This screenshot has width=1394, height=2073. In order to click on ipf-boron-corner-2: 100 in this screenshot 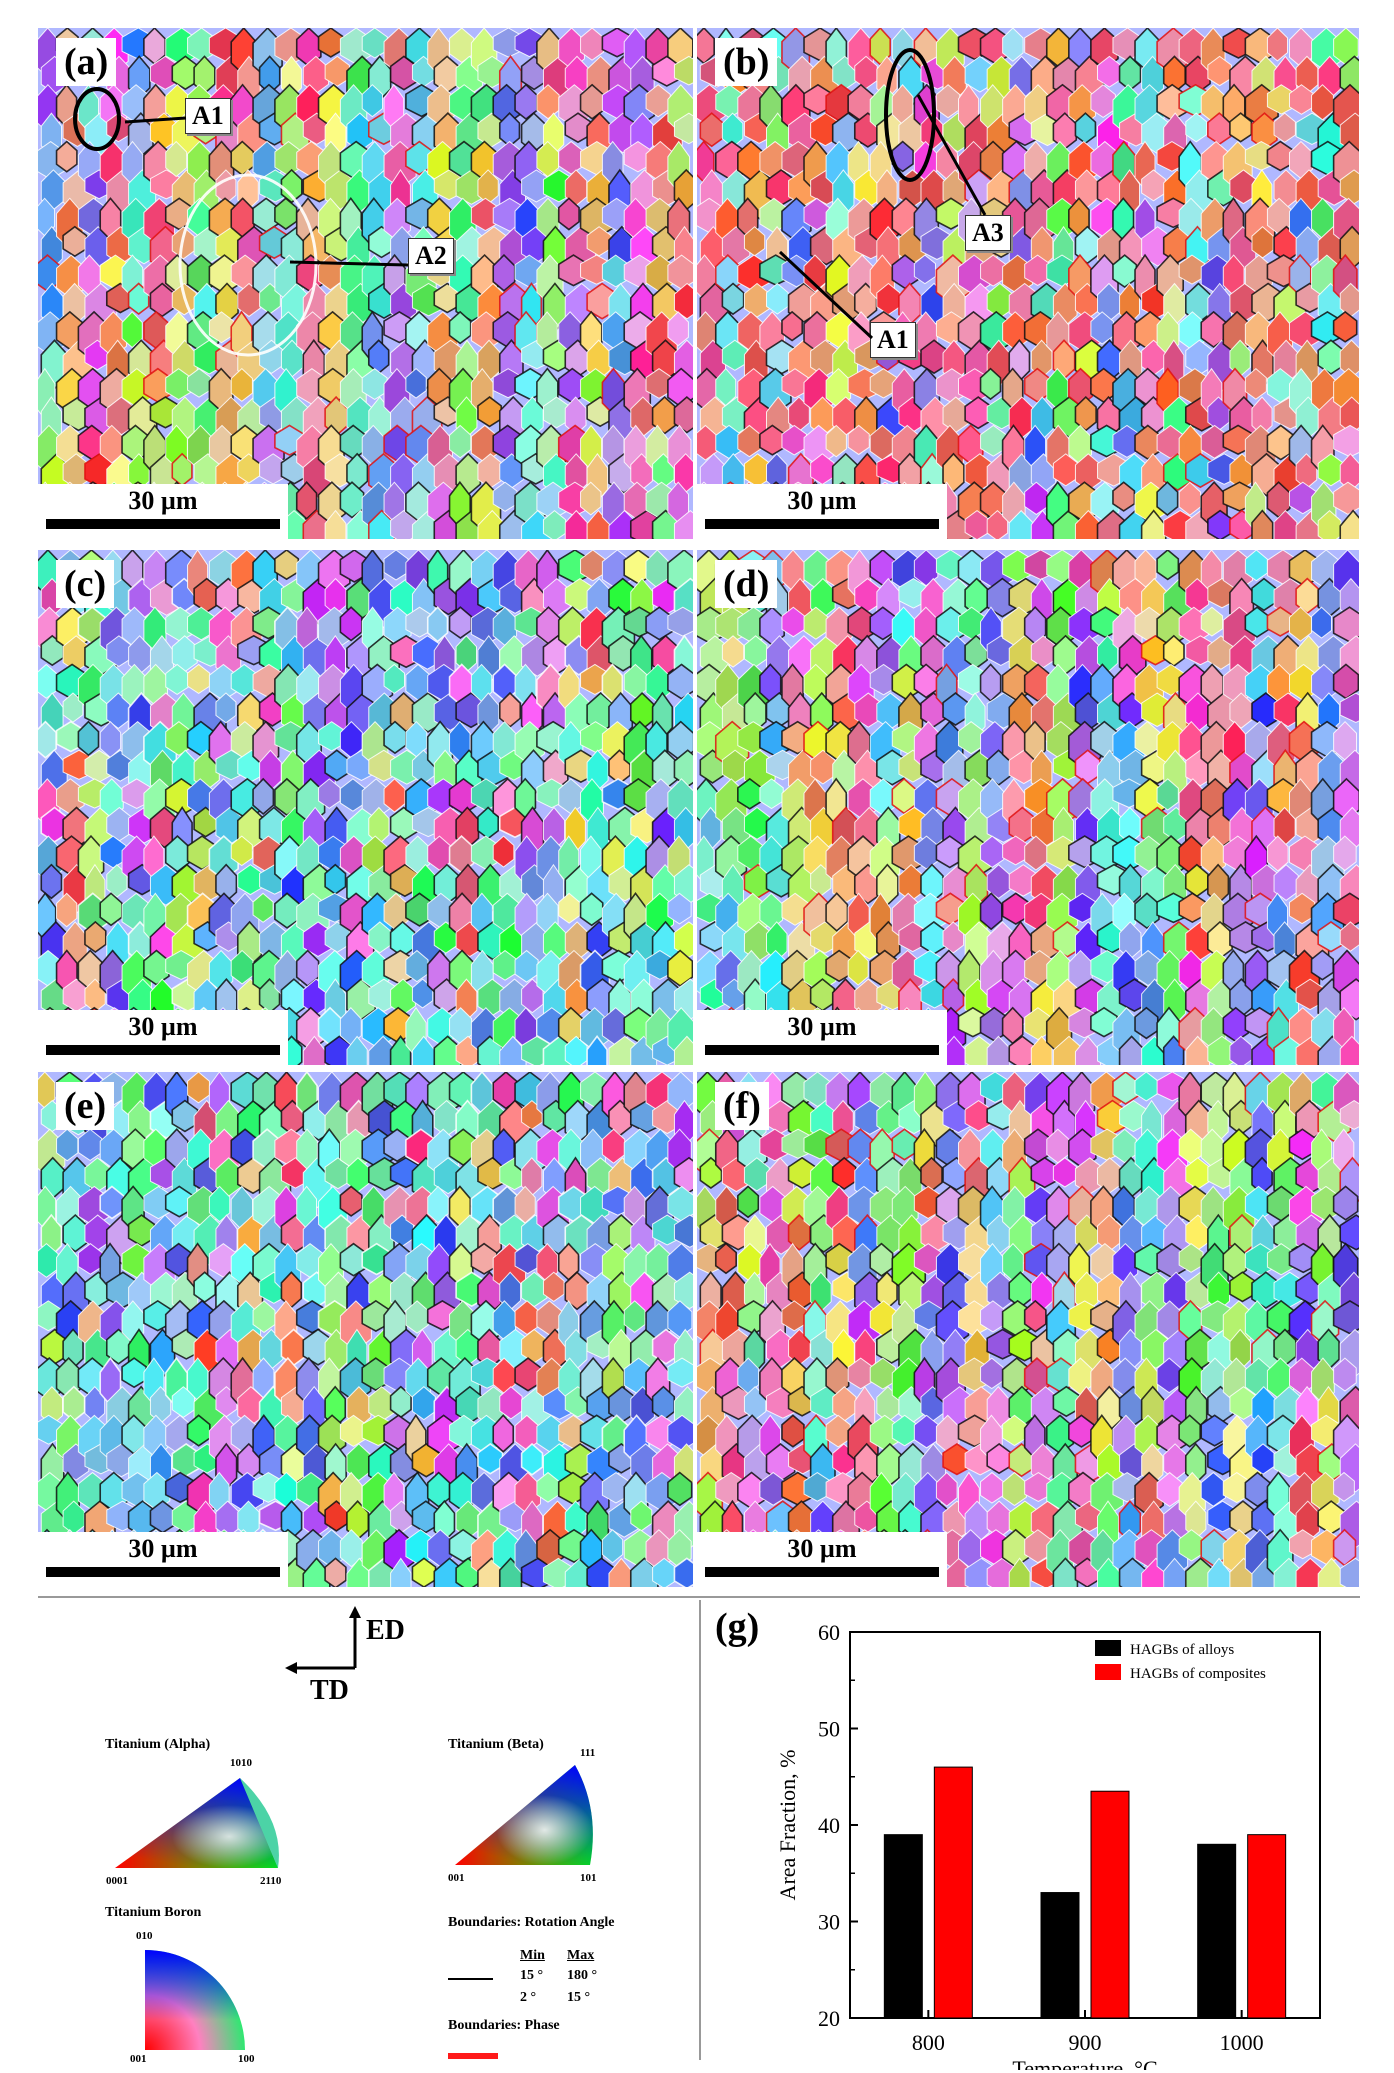, I will do `click(246, 2059)`.